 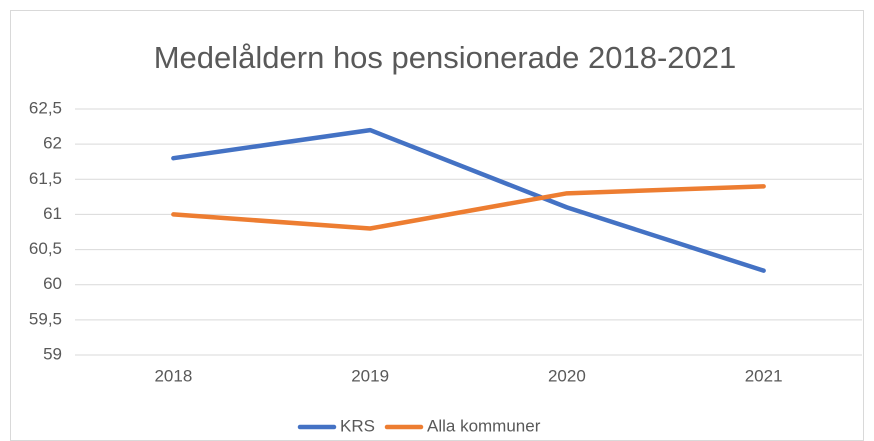 What do you see at coordinates (370, 375) in the screenshot?
I see `x-tick-label: 2019` at bounding box center [370, 375].